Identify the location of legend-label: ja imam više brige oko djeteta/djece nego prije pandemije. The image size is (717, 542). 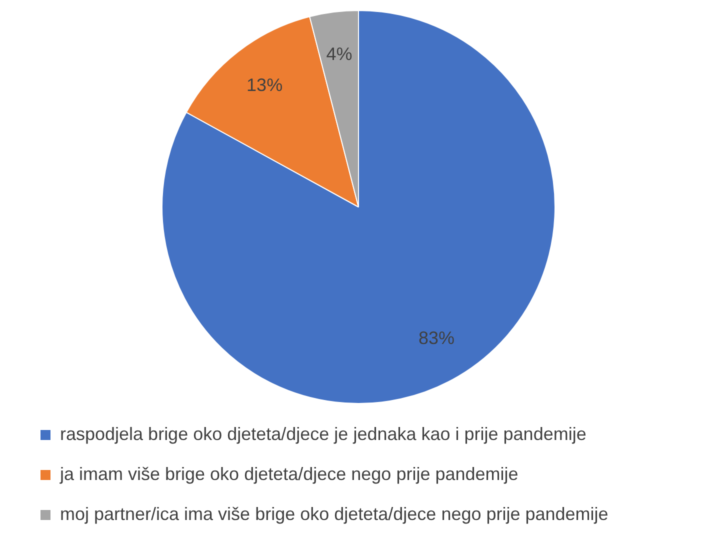
(288, 474).